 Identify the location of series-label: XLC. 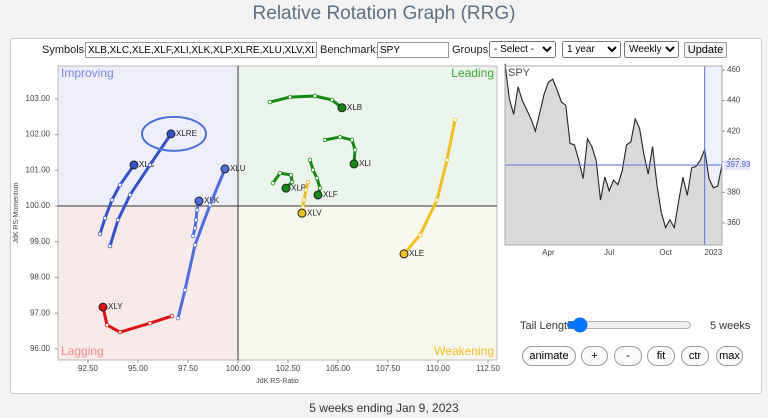
(147, 164).